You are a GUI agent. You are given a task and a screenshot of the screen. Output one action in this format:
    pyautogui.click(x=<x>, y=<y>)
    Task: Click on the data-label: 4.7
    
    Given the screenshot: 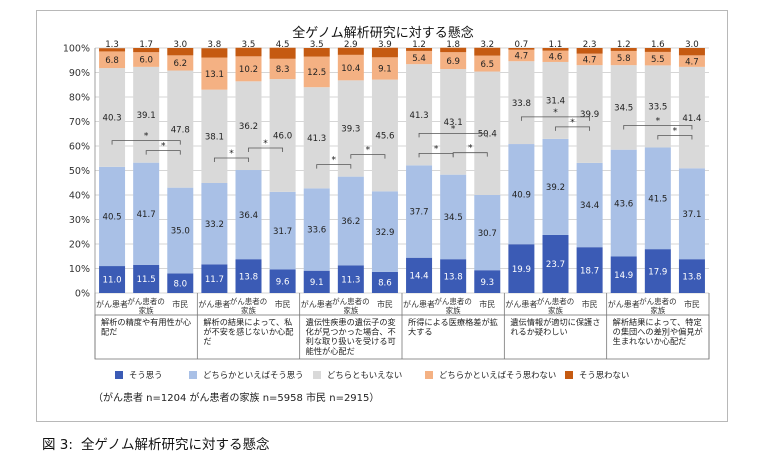 What is the action you would take?
    pyautogui.click(x=522, y=57)
    